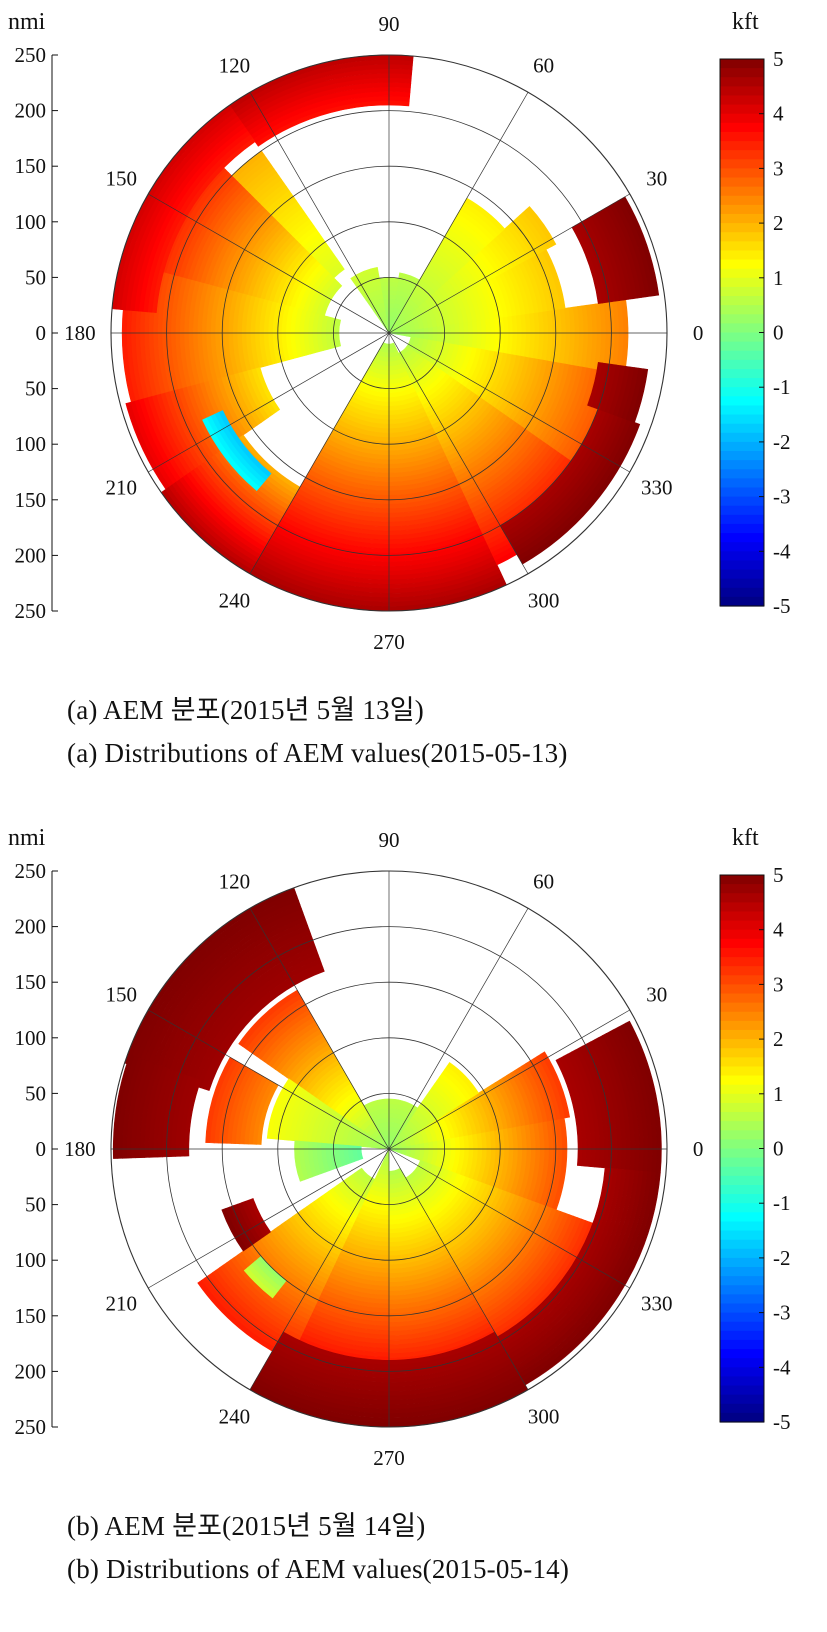 This screenshot has width=827, height=1632. Describe the element at coordinates (35, 1093) in the screenshot. I see `radial-tick-label: 50` at that location.